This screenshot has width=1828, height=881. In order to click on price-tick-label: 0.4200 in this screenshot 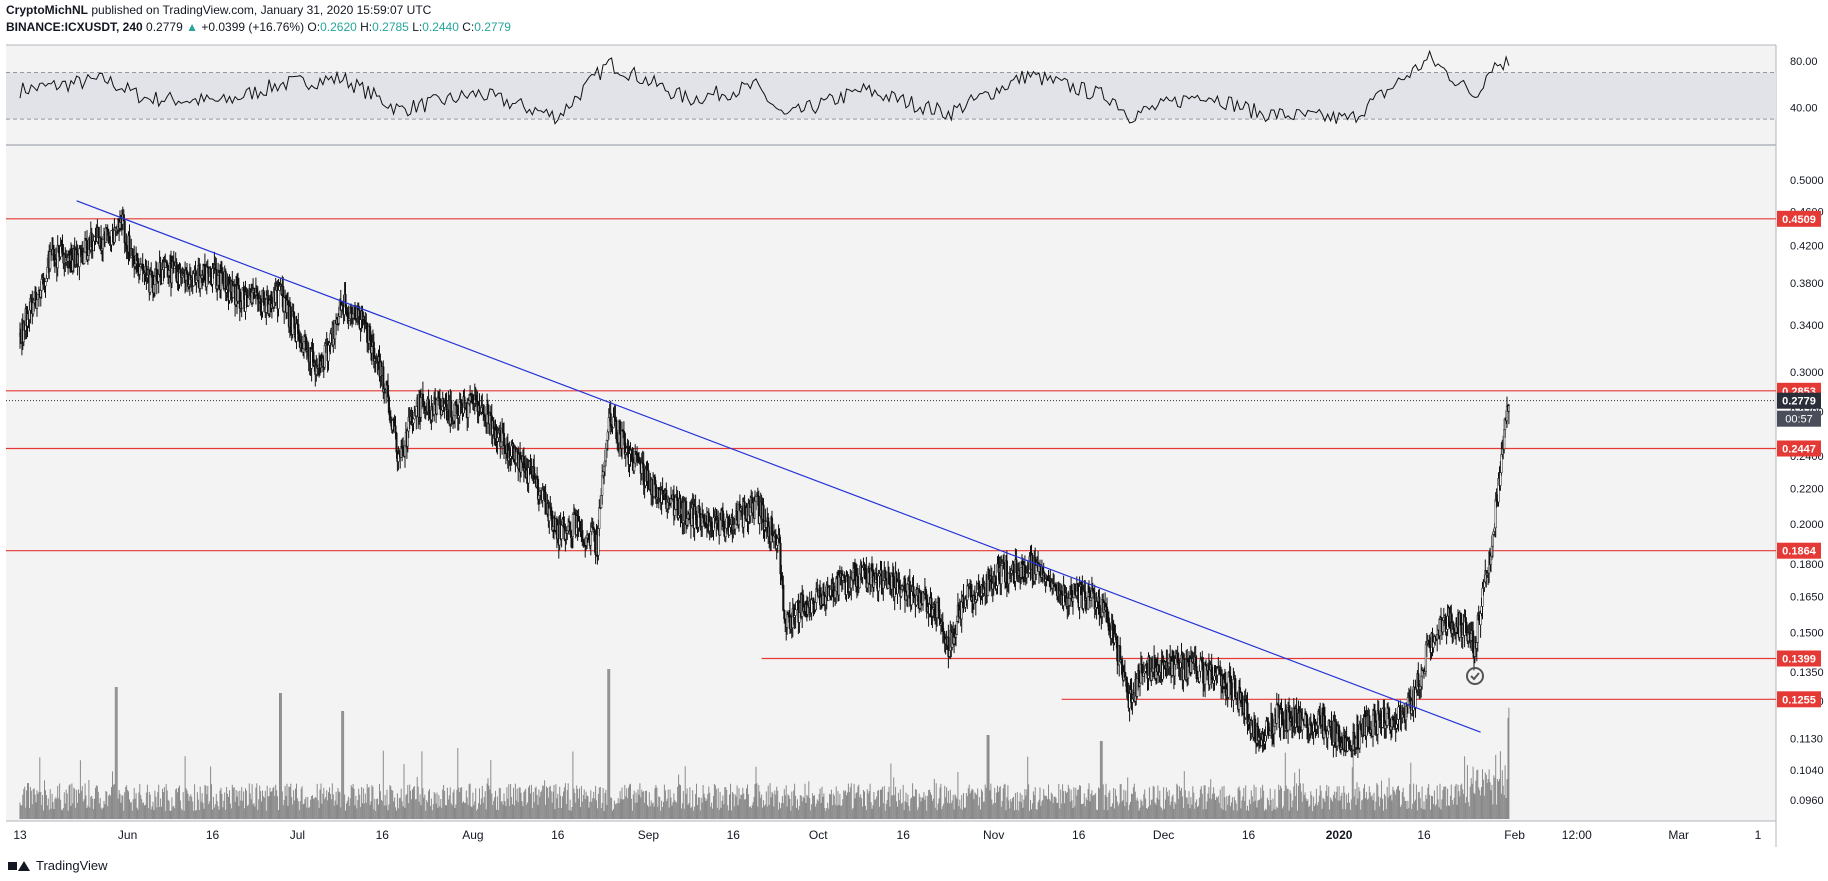, I will do `click(1807, 247)`.